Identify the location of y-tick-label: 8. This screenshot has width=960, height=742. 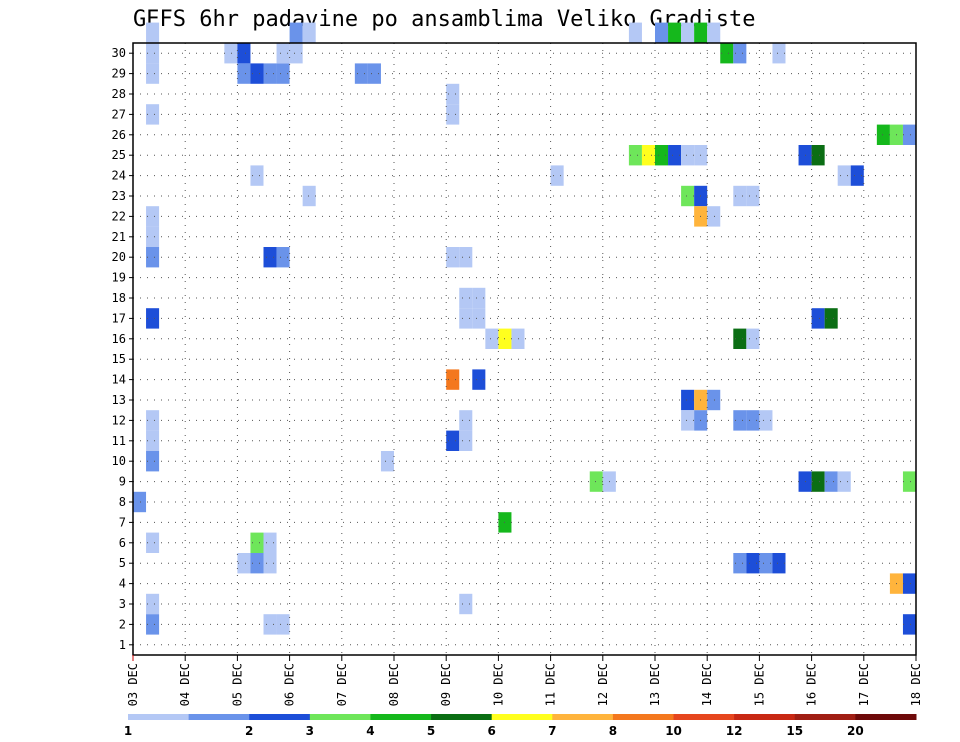
(122, 502).